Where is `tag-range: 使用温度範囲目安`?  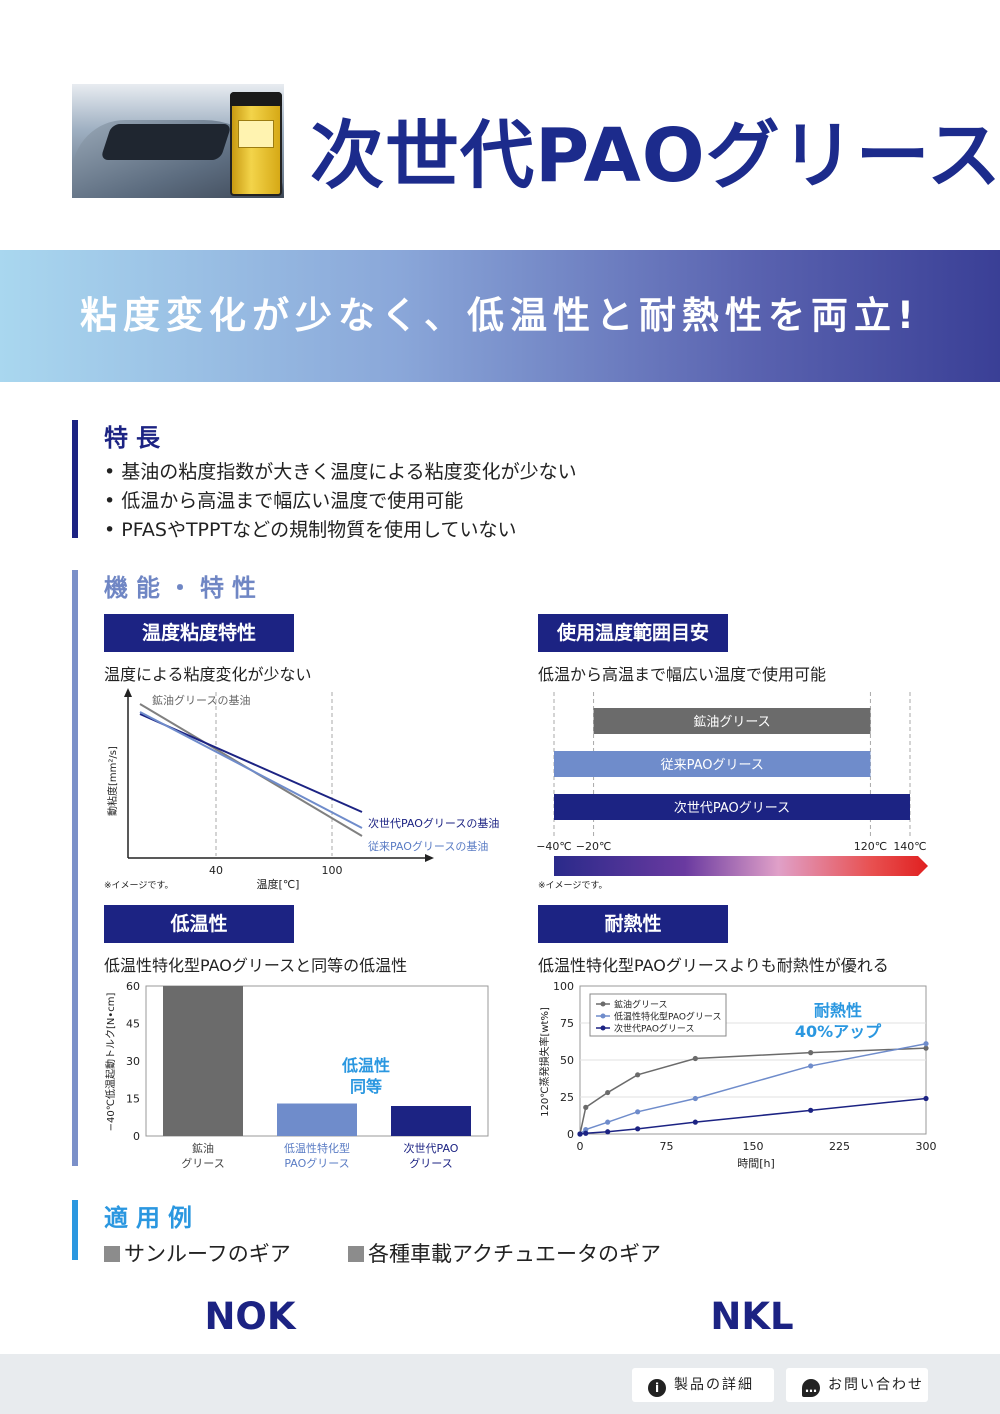
tag-range: 使用温度範囲目安 is located at coordinates (633, 633).